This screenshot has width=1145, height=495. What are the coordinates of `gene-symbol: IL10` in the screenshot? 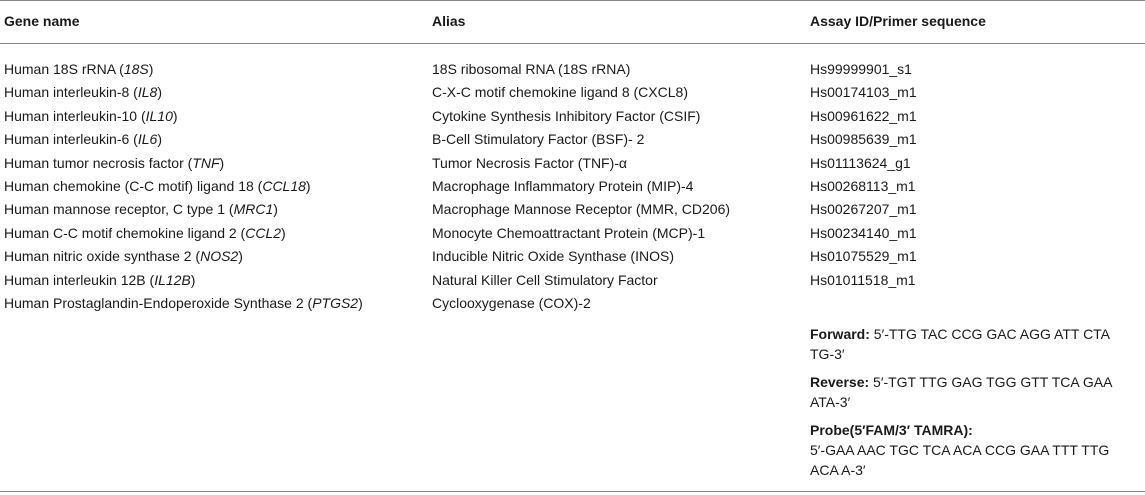 It's located at (159, 115).